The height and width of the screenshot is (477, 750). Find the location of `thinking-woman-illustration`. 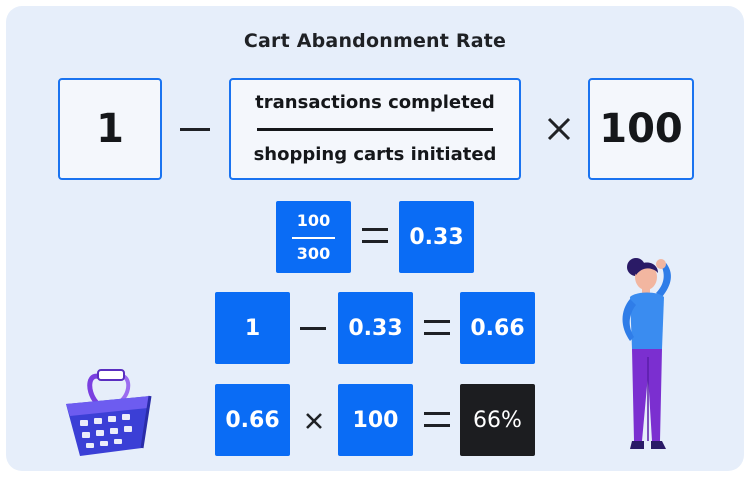

thinking-woman-illustration is located at coordinates (646, 353).